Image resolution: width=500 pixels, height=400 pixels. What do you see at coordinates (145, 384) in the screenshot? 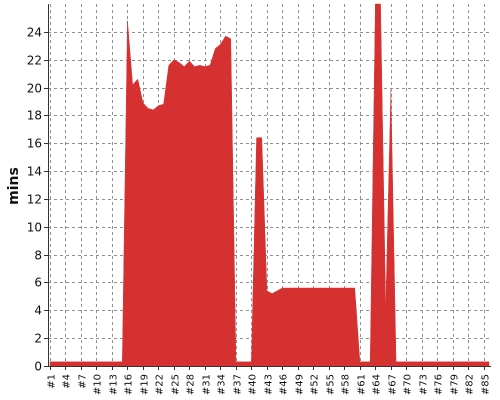
I see `x-tick-label-7: #19` at bounding box center [145, 384].